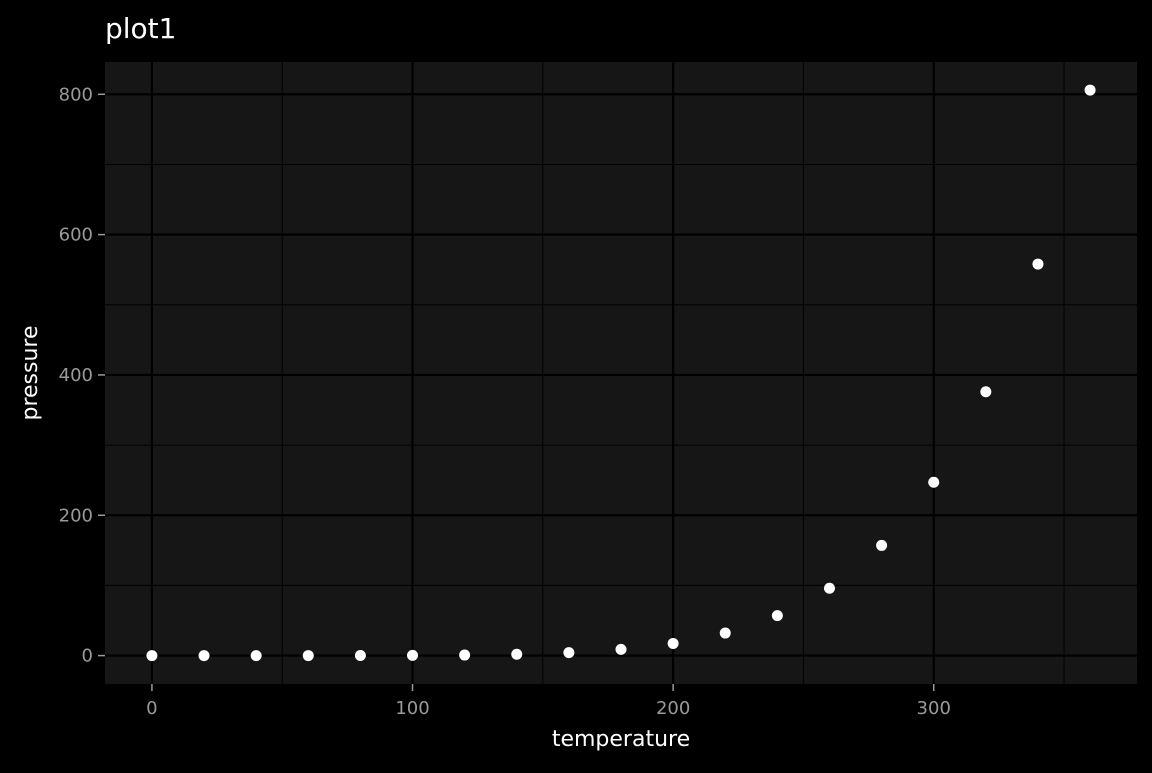 This screenshot has width=1152, height=773. What do you see at coordinates (673, 708) in the screenshot?
I see `x-tick-label: 200` at bounding box center [673, 708].